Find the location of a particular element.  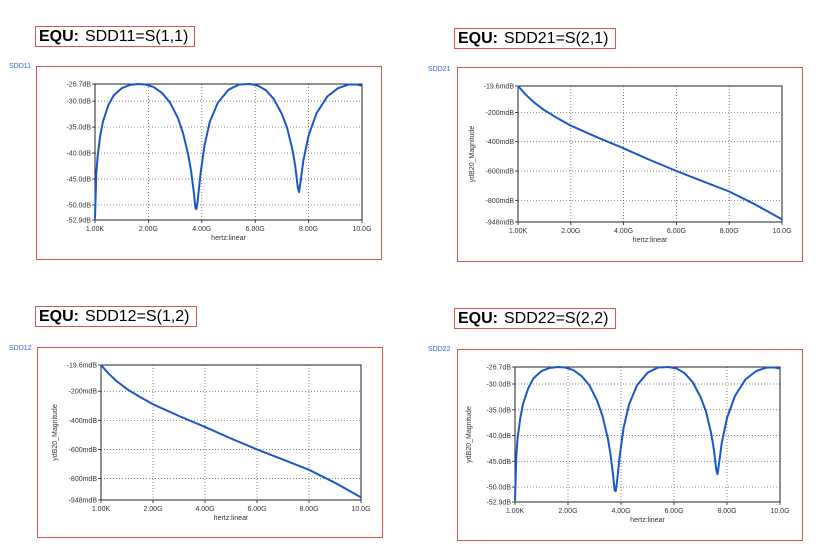

plot-frame-sdd12 is located at coordinates (210, 442).